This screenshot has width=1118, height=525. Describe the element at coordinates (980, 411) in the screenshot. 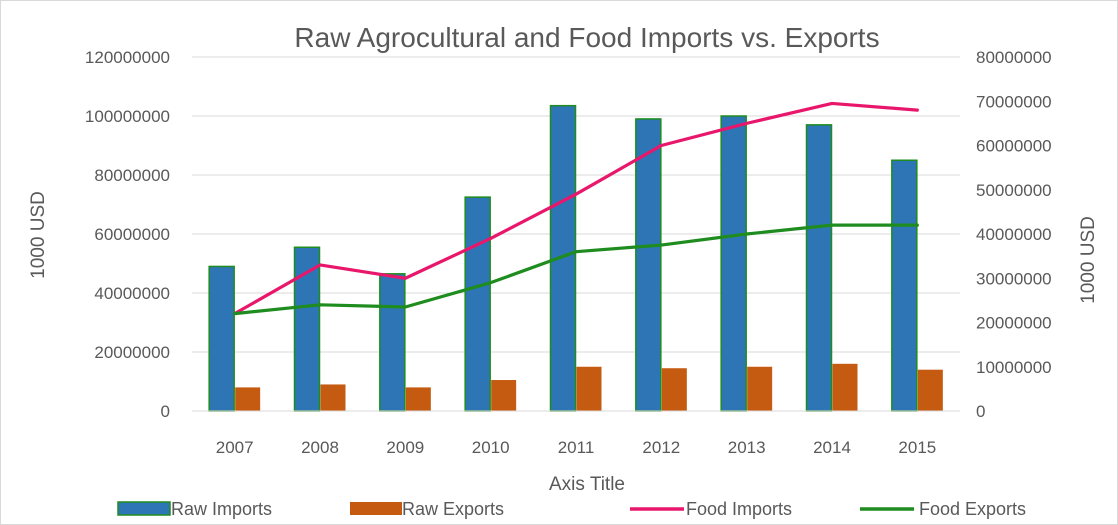

I see `y2-tick-label: 0` at that location.